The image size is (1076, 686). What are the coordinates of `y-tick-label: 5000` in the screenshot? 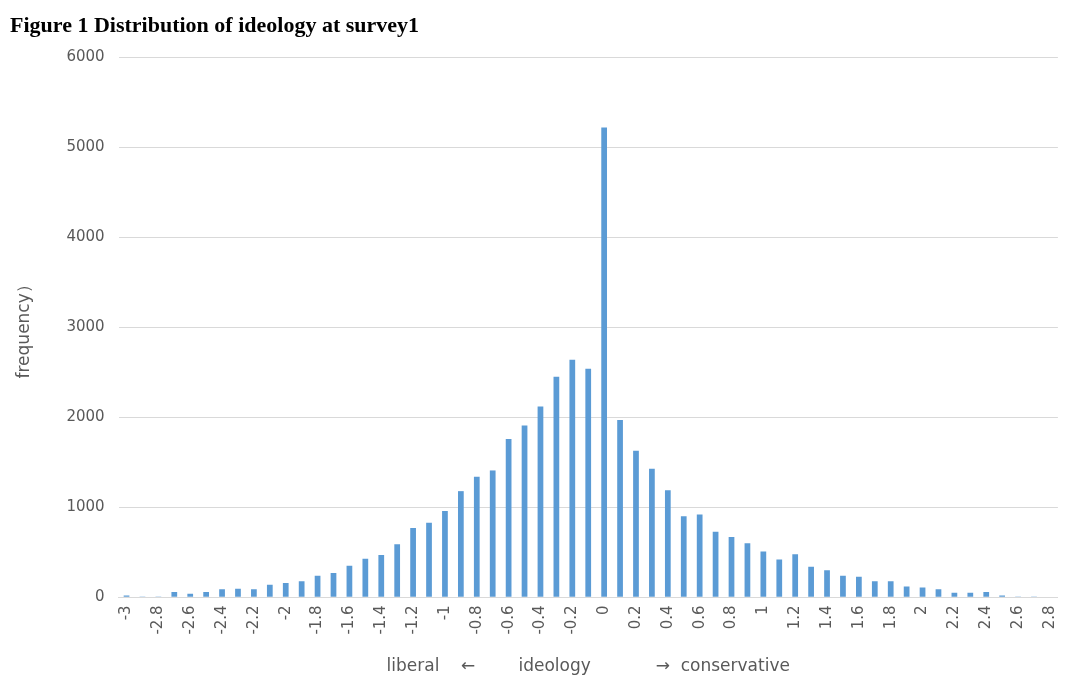 It's located at (85, 146).